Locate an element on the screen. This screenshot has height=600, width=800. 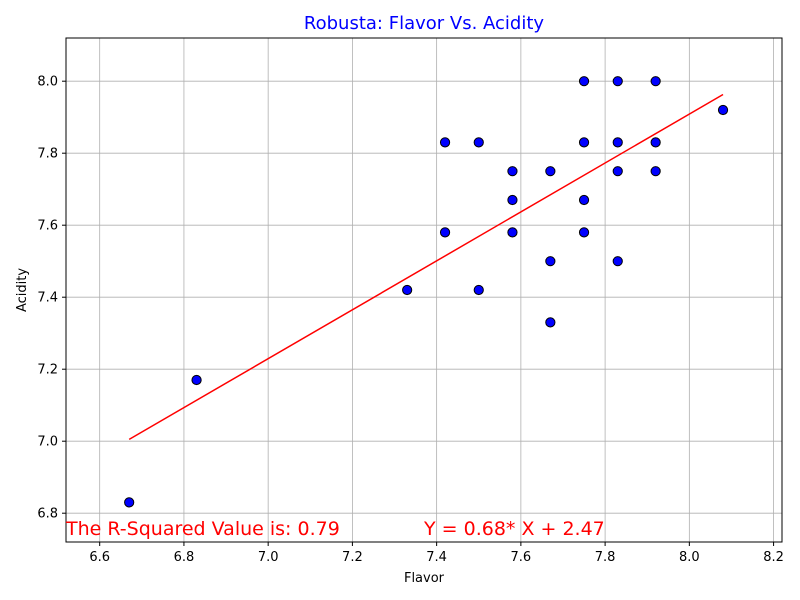
x-tick-label: 6.6 is located at coordinates (99, 557).